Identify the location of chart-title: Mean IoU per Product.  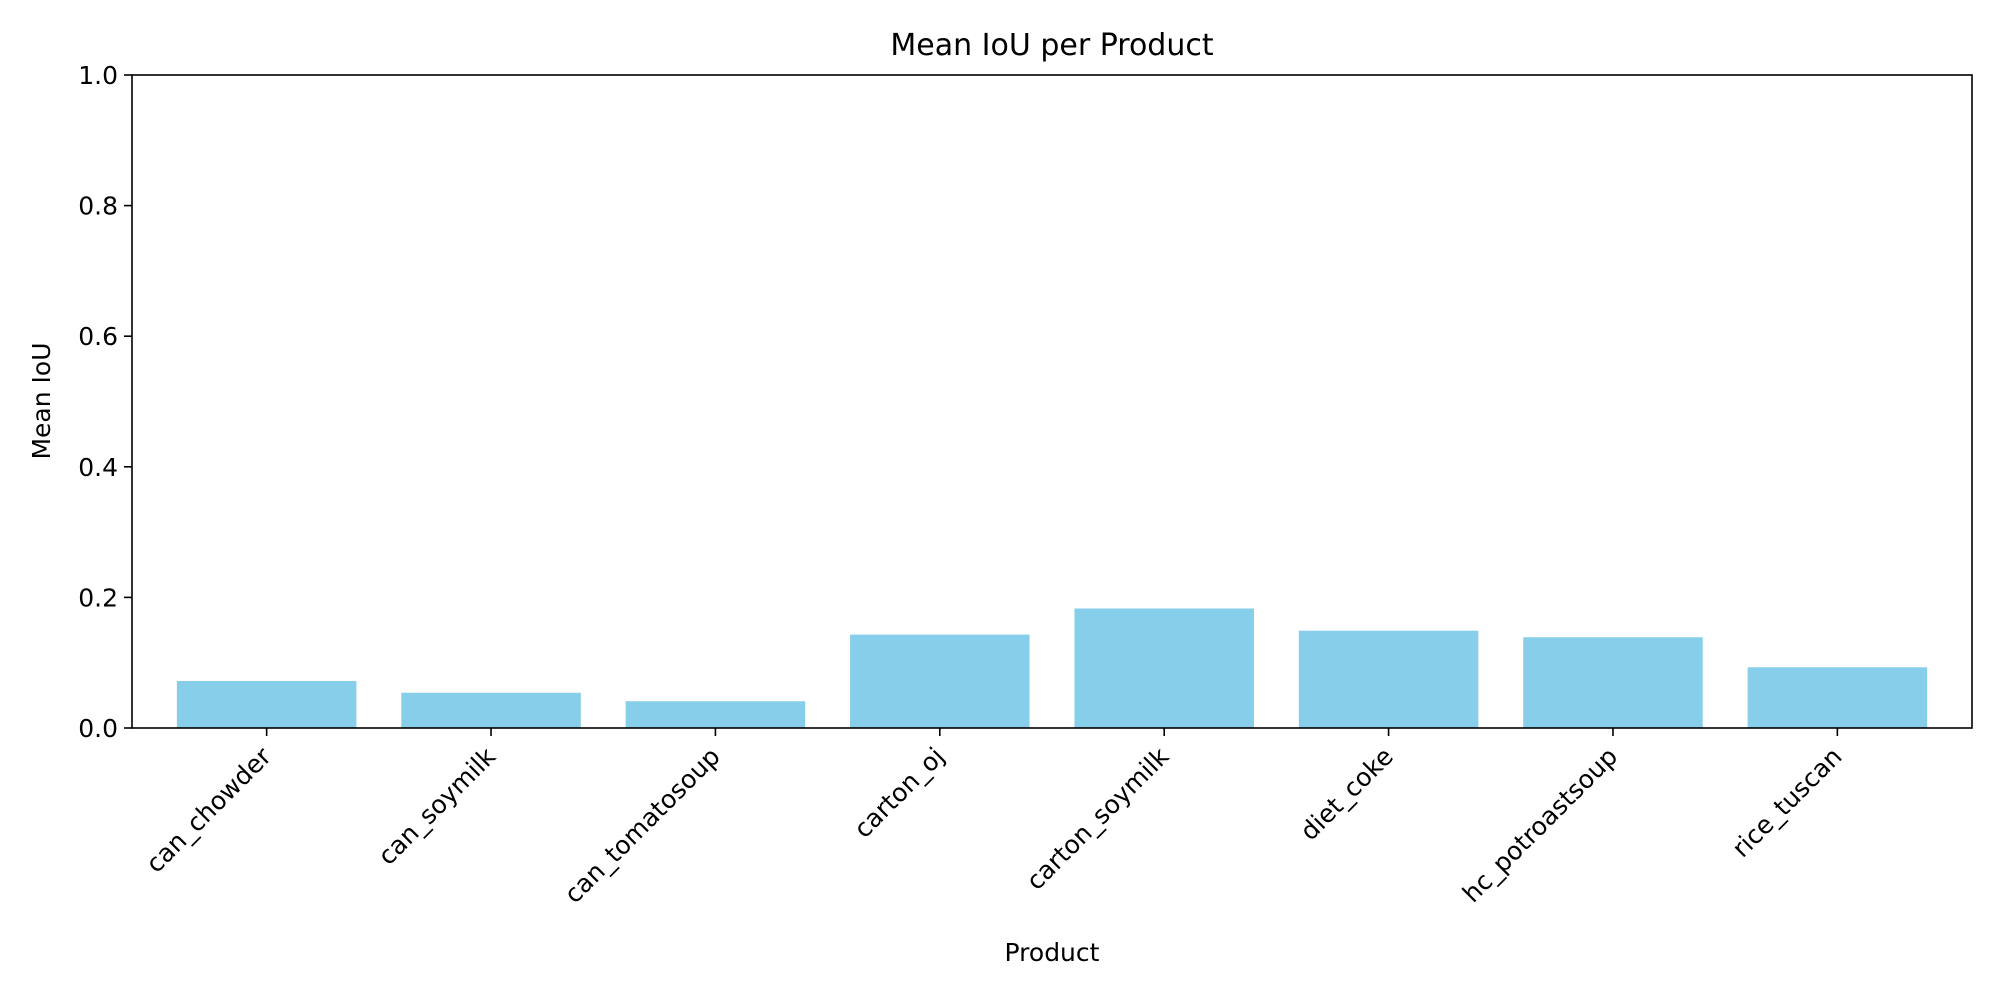
(1051, 45).